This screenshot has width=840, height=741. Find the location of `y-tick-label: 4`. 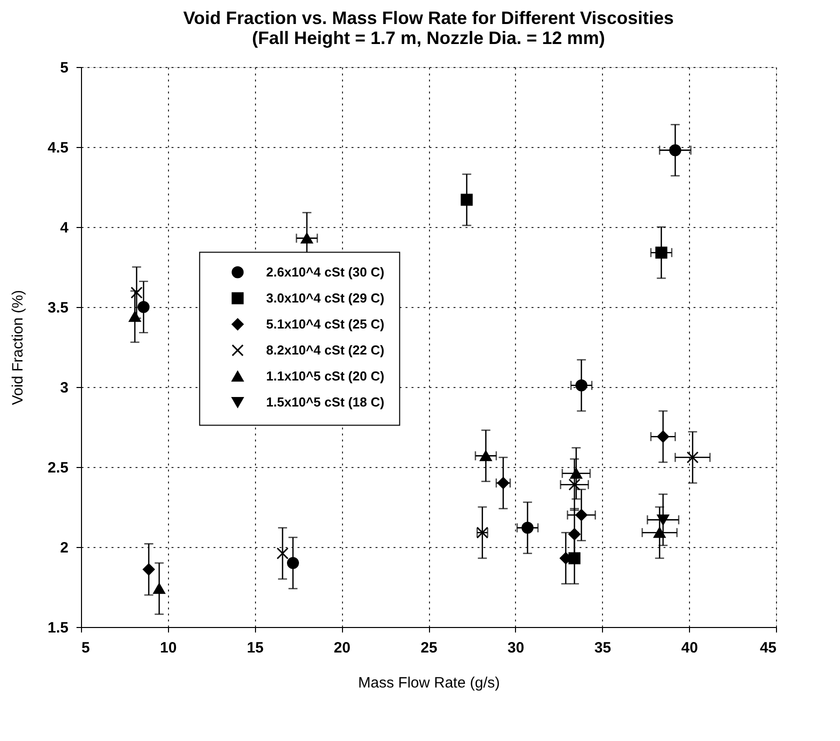

y-tick-label: 4 is located at coordinates (65, 228).